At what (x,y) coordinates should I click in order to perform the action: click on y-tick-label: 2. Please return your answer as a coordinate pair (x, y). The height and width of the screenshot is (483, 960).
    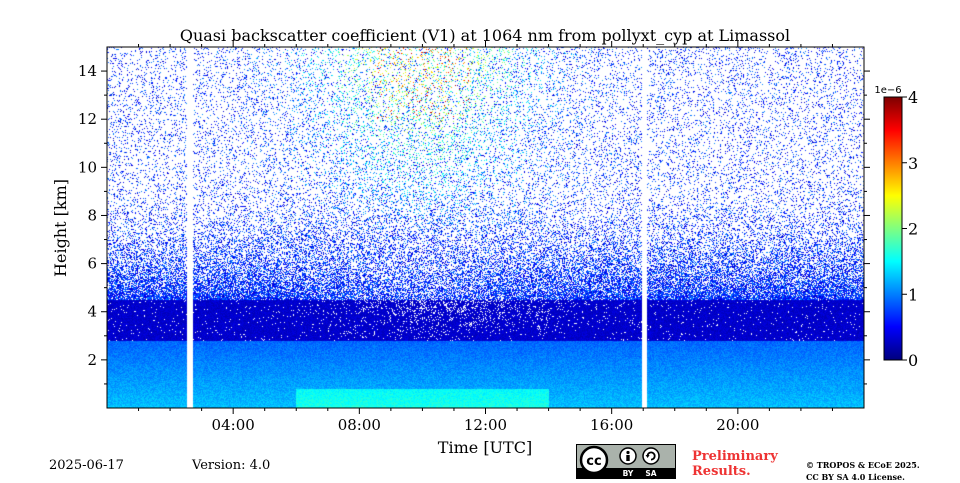
    Looking at the image, I should click on (92, 360).